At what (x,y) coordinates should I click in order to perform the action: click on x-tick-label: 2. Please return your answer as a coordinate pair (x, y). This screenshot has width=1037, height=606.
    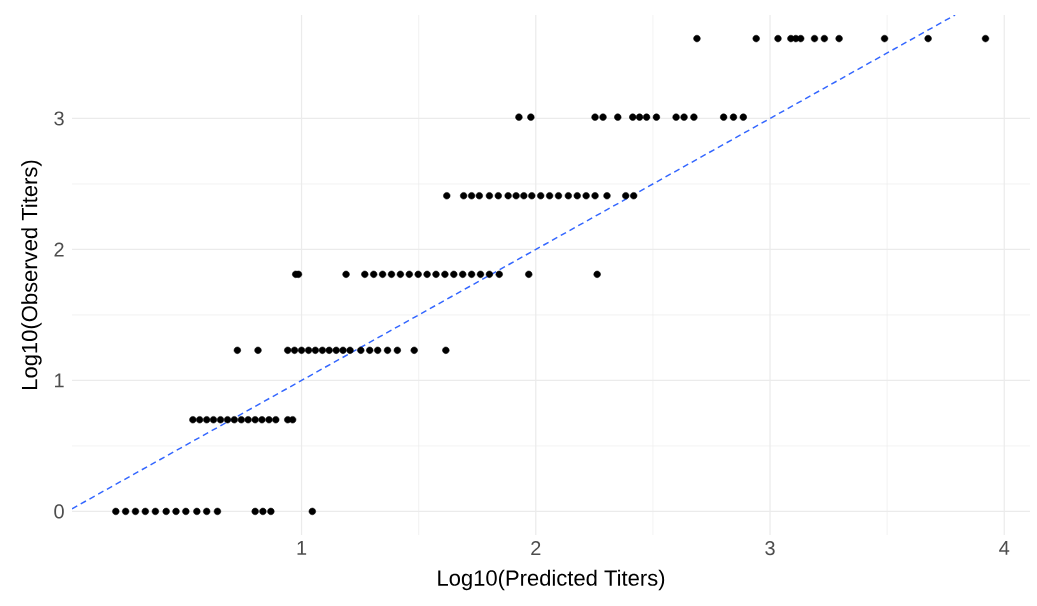
    Looking at the image, I should click on (536, 548).